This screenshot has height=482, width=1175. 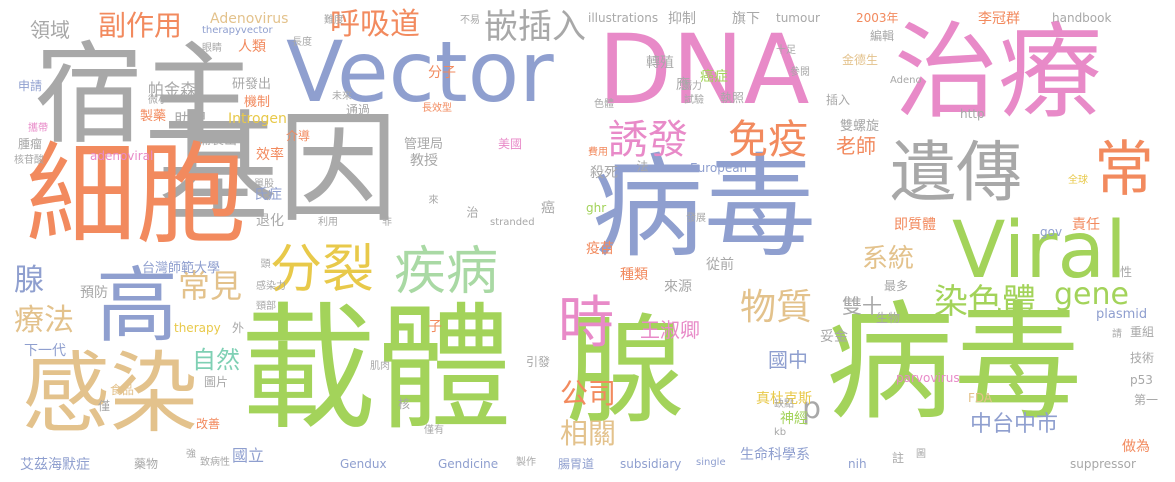 I want to click on word-zhizhao: 執照, so click(x=732, y=98).